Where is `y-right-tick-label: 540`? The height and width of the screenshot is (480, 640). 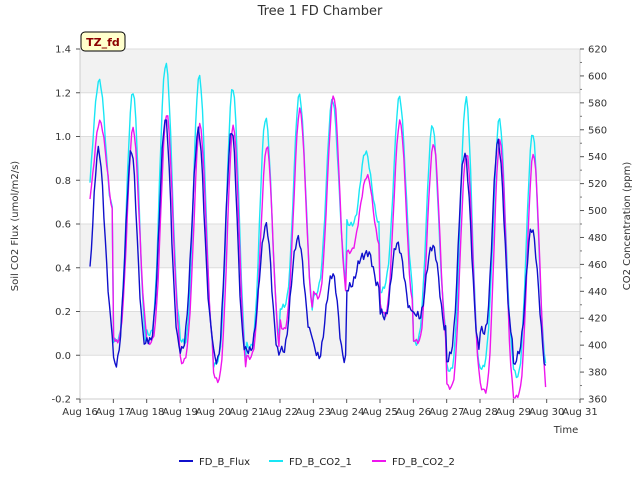
y-right-tick-label: 540 is located at coordinates (597, 157).